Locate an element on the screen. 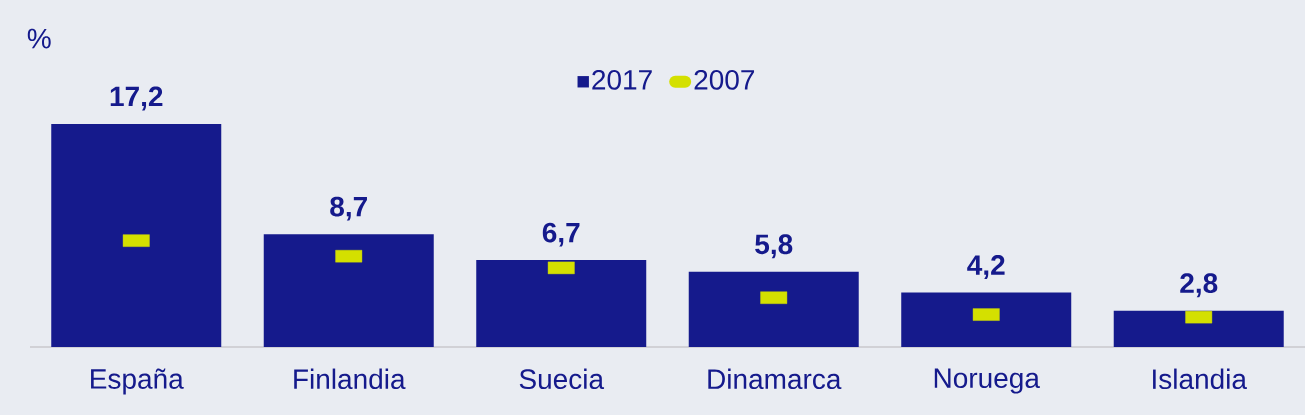 This screenshot has width=1305, height=415. x-tick-label: Suecia is located at coordinates (562, 379).